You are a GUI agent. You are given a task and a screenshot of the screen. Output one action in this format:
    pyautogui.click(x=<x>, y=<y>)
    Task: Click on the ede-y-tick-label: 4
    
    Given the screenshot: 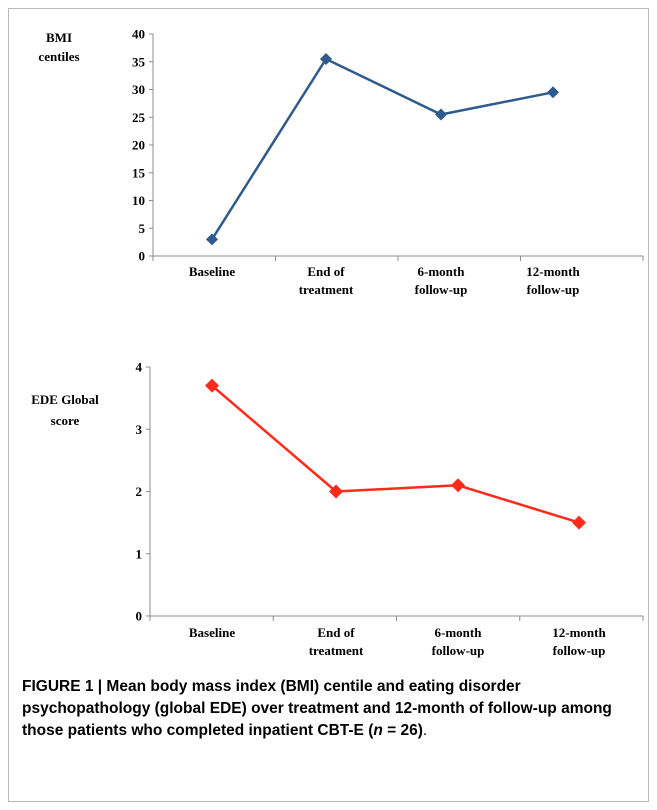 What is the action you would take?
    pyautogui.click(x=139, y=367)
    